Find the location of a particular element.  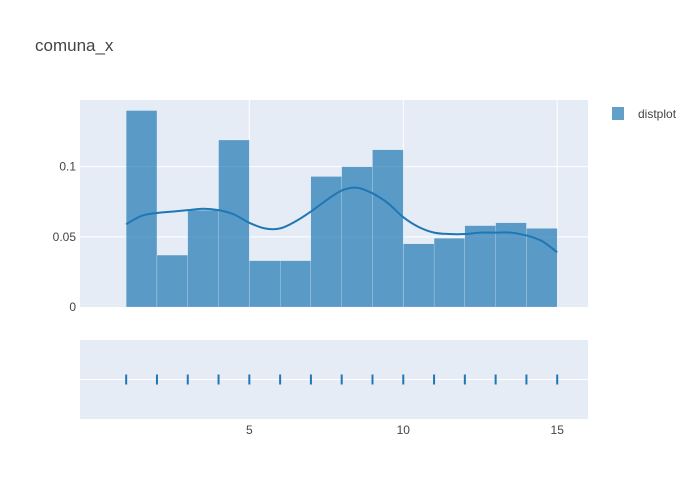

legend-swatch-distplot is located at coordinates (618, 113).